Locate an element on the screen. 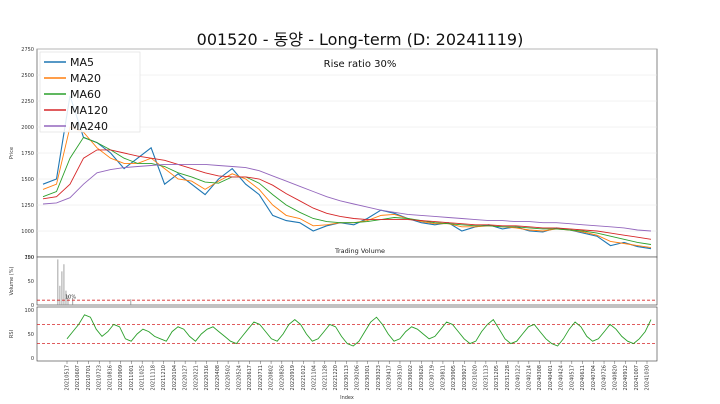  rsi-line is located at coordinates (359, 330).